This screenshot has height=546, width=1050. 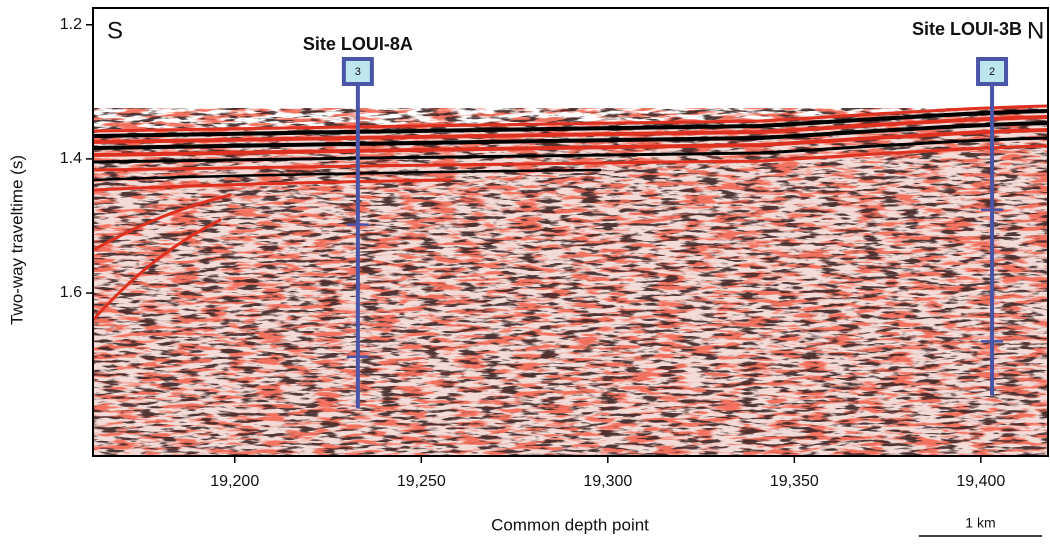 What do you see at coordinates (980, 523) in the screenshot?
I see `scale-bar-label: 1 km` at bounding box center [980, 523].